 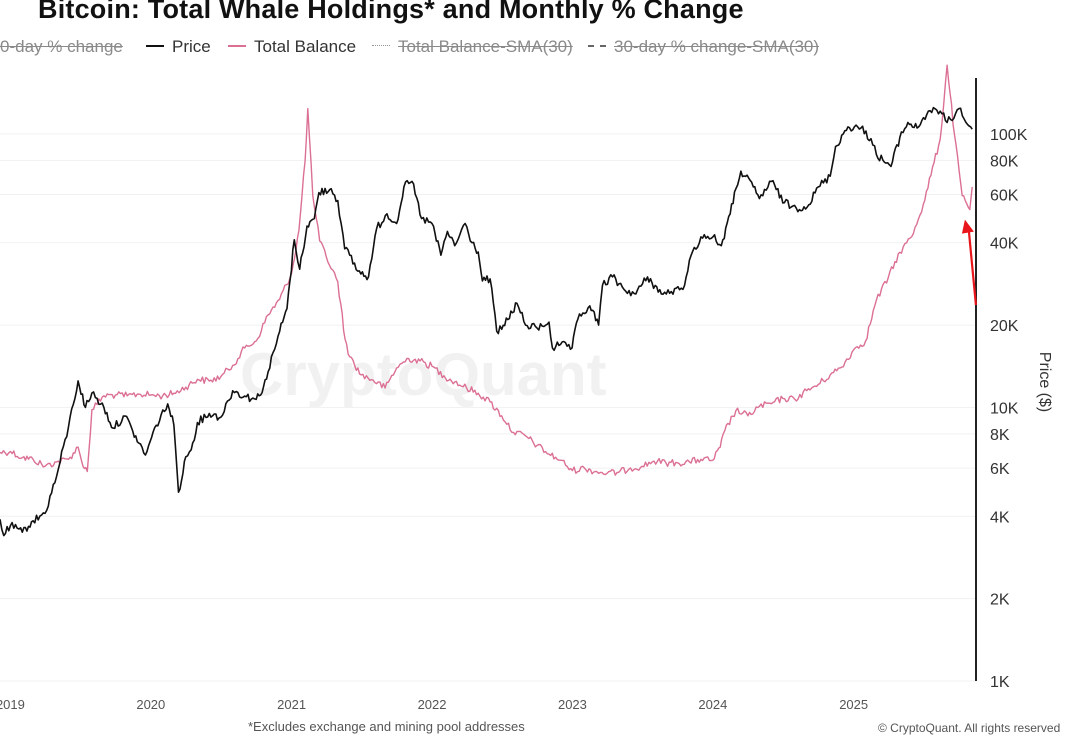 I want to click on x-tick-label: 2025, so click(x=853, y=704).